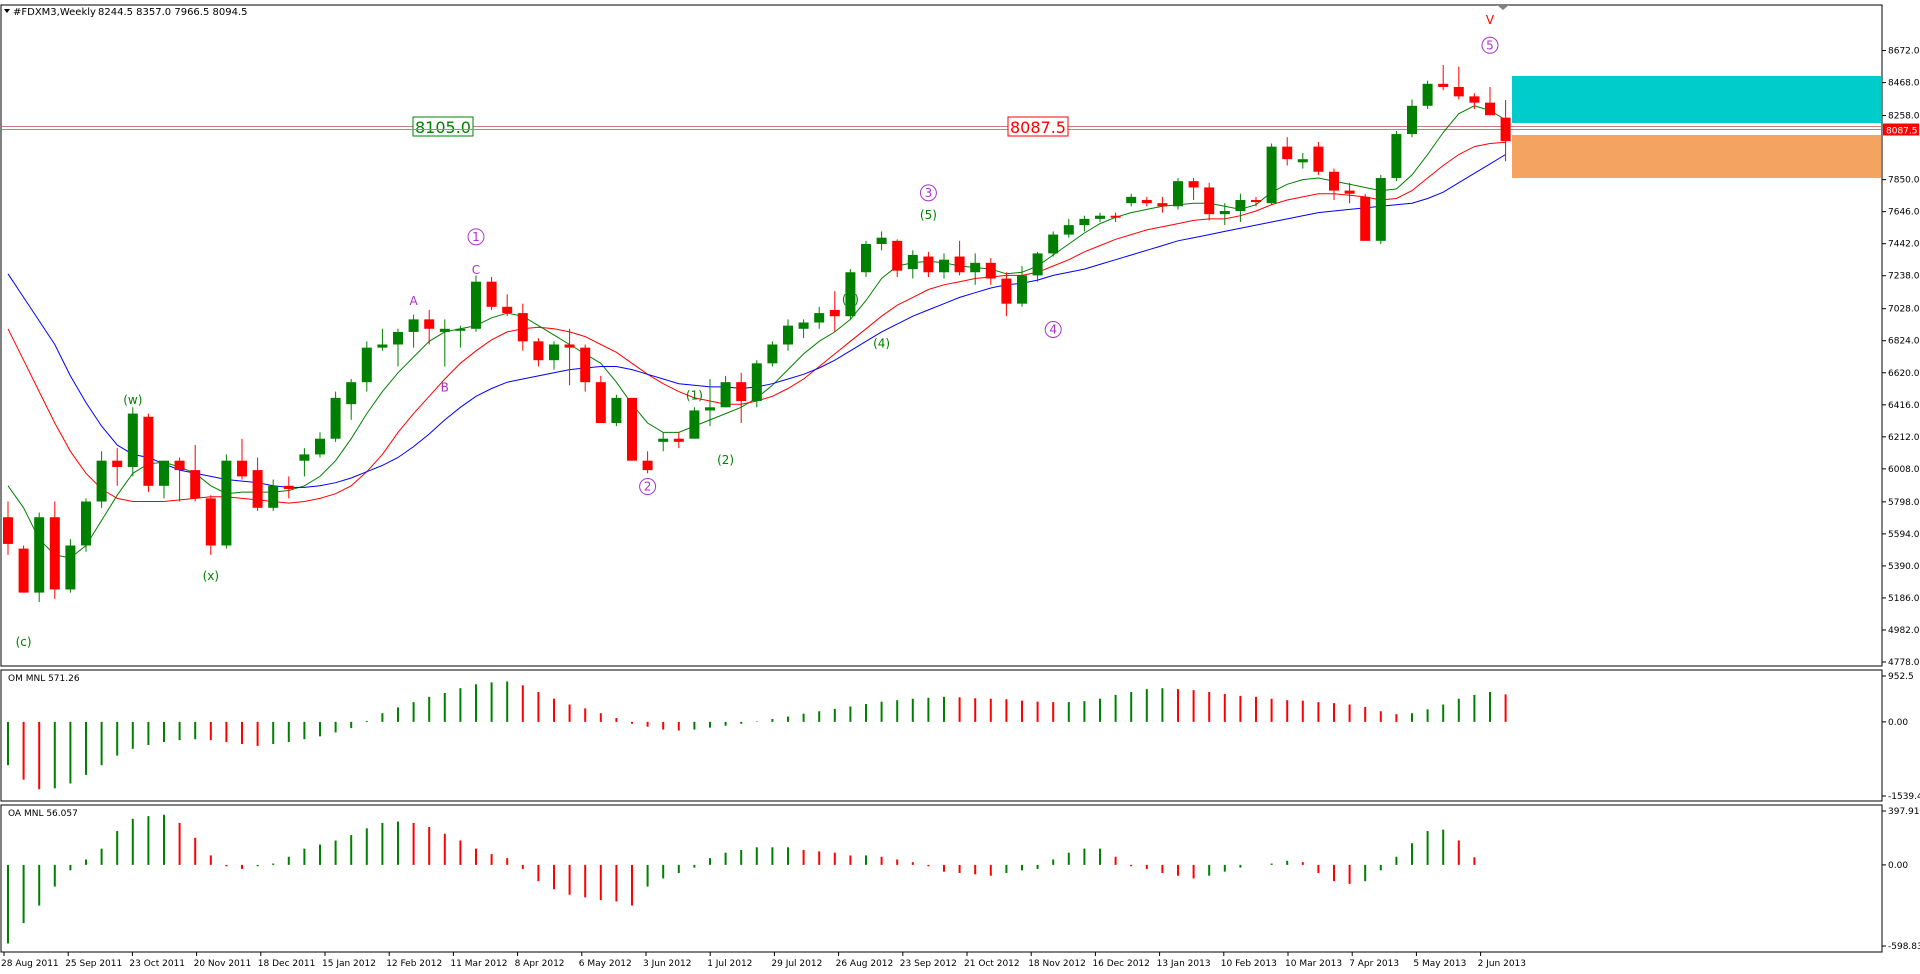  What do you see at coordinates (992, 964) in the screenshot?
I see `date-axis-label: 21 Oct 2012` at bounding box center [992, 964].